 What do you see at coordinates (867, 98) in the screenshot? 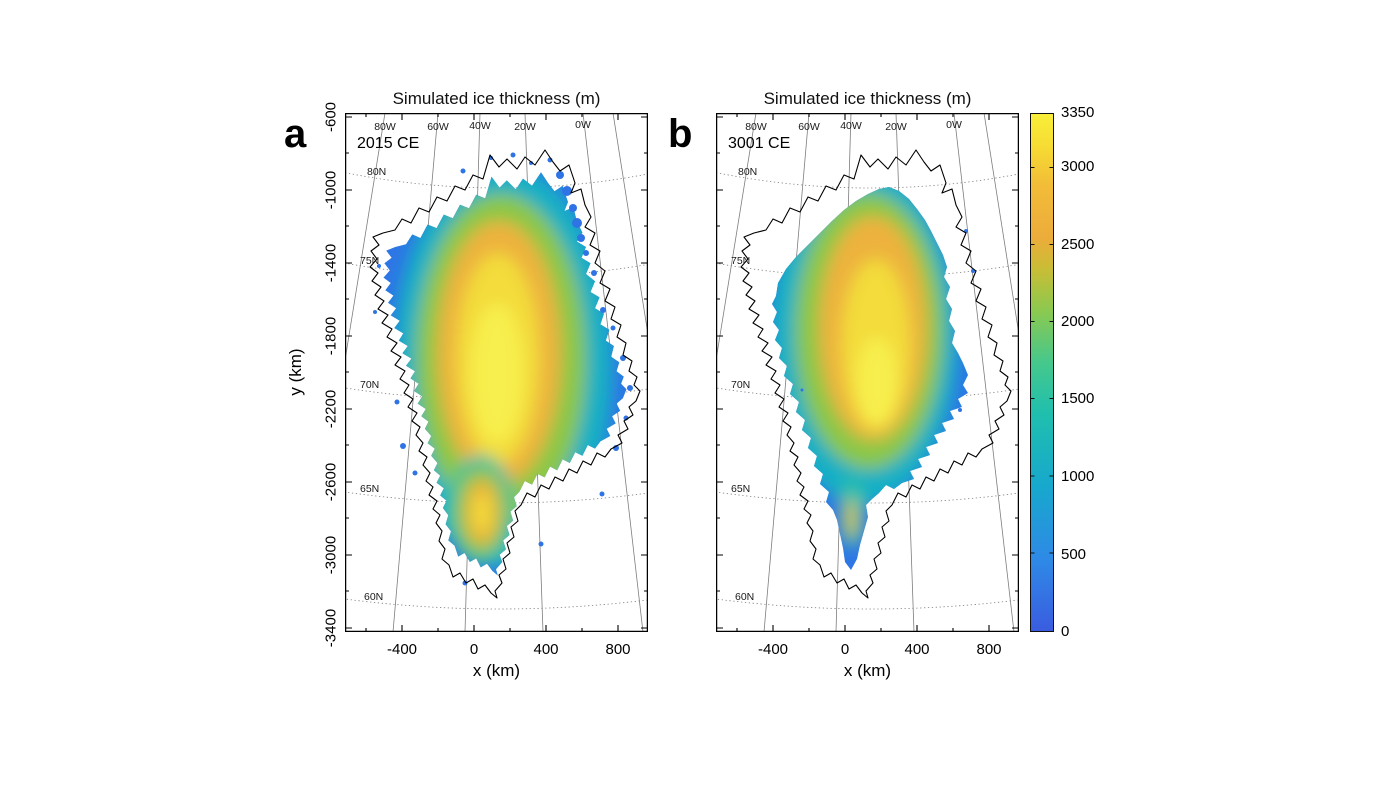
I see `panel-b-title: Simulated ice thickness (m)` at bounding box center [867, 98].